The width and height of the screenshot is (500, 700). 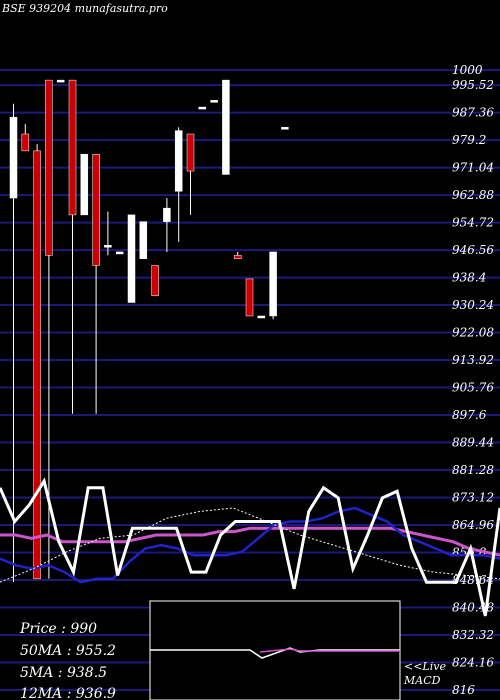 I want to click on y-tick-label: 938.4, so click(x=469, y=278).